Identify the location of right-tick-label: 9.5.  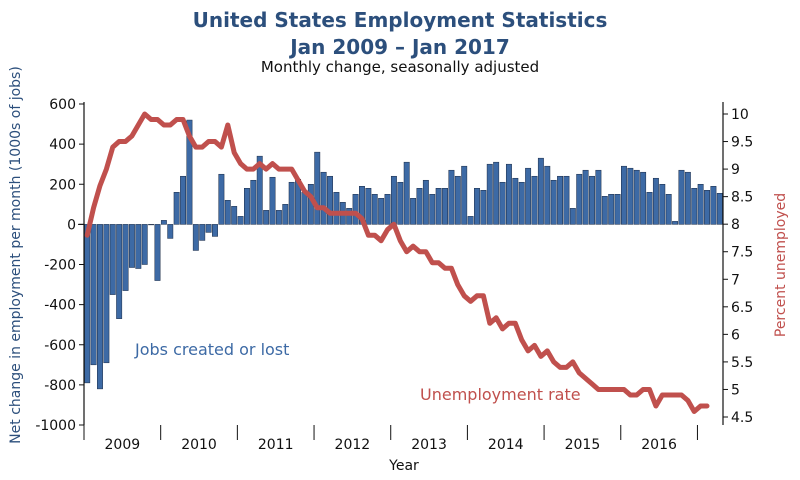
(742, 143).